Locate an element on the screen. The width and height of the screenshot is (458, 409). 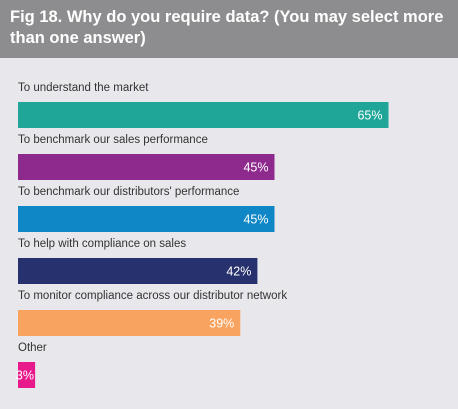
value-label: 3% is located at coordinates (25, 375).